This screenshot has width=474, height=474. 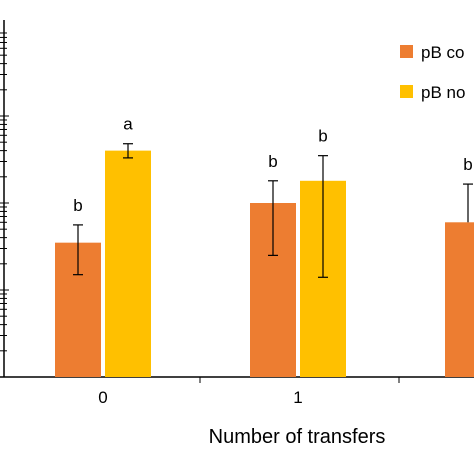 I want to click on x-axis: 012, so click(x=237, y=391).